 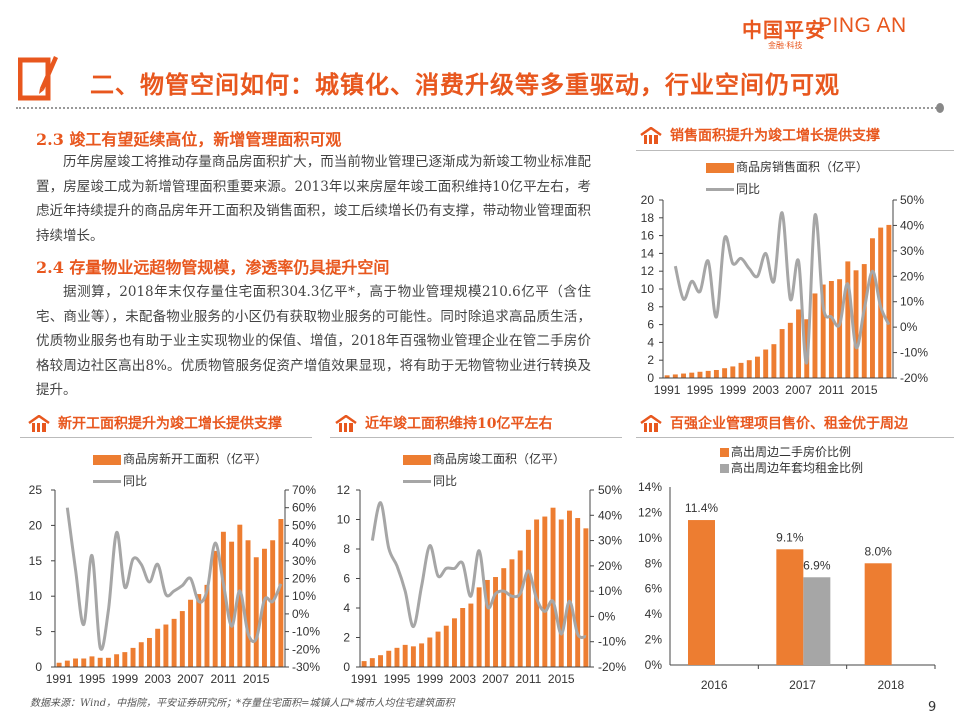 I want to click on y-tick-label: 4%, so click(x=654, y=614).